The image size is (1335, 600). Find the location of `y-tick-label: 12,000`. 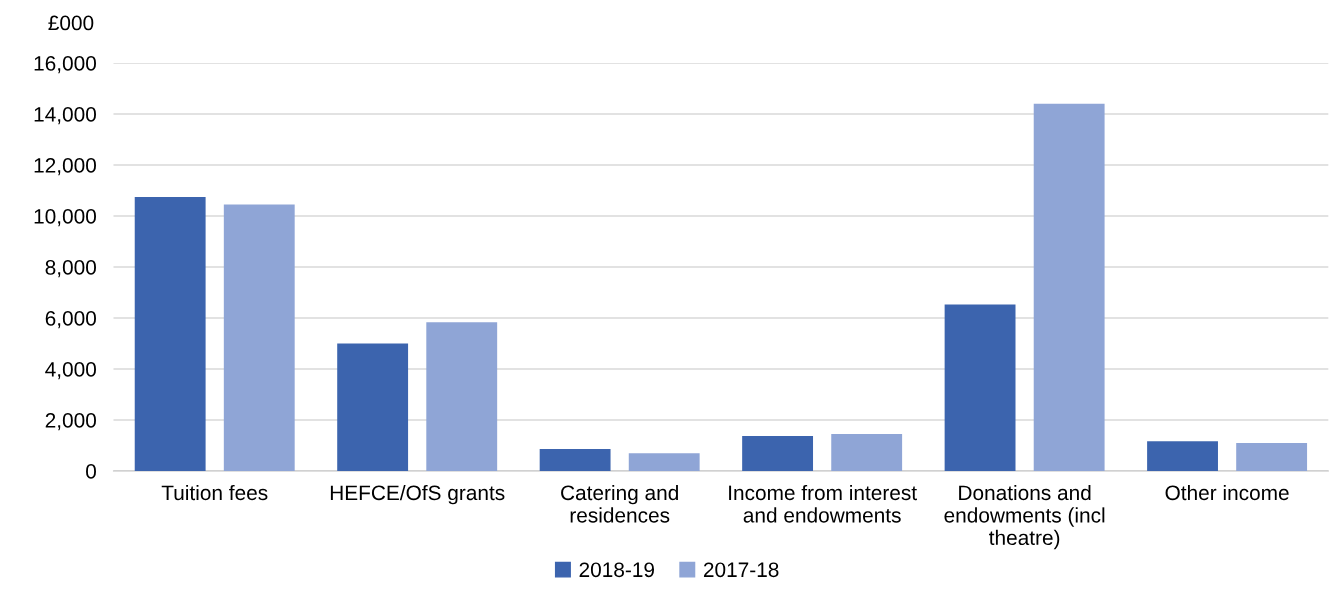

y-tick-label: 12,000 is located at coordinates (65, 167).